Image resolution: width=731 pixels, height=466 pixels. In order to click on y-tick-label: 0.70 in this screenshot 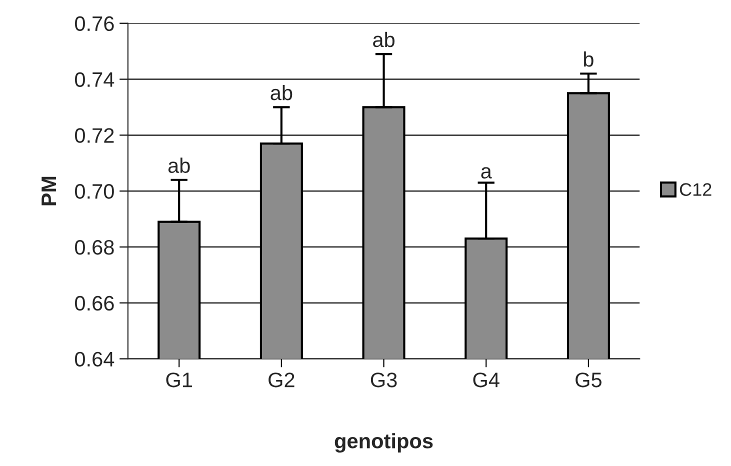, I will do `click(94, 191)`.